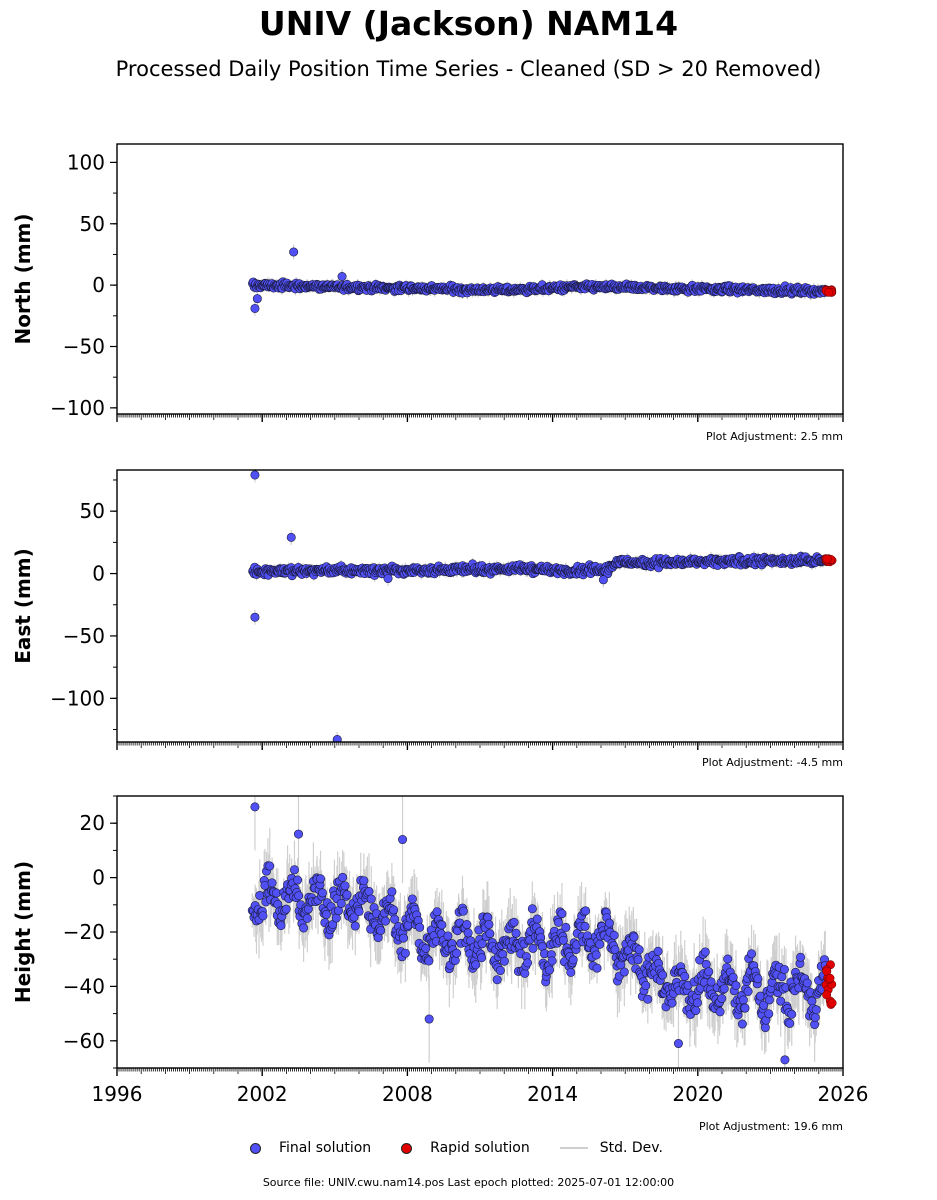 The image size is (937, 1200). What do you see at coordinates (86, 162) in the screenshot?
I see `y-tick-label: 100` at bounding box center [86, 162].